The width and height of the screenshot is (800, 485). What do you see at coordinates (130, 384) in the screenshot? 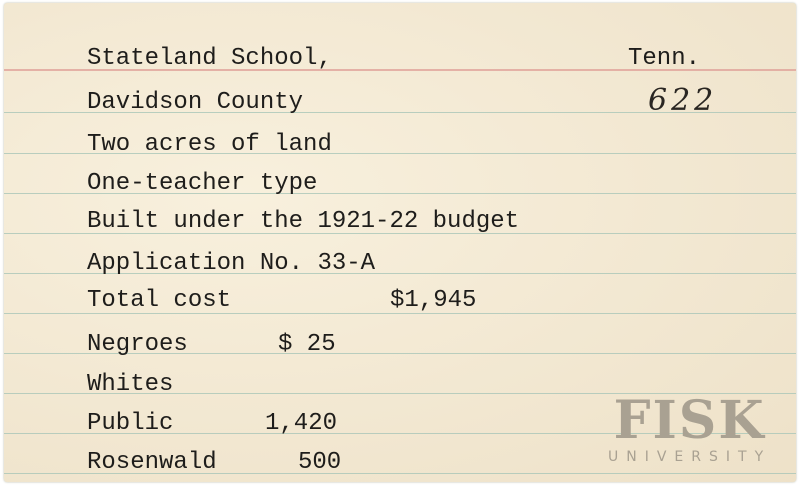
I see `contribution-label: Whites` at bounding box center [130, 384].